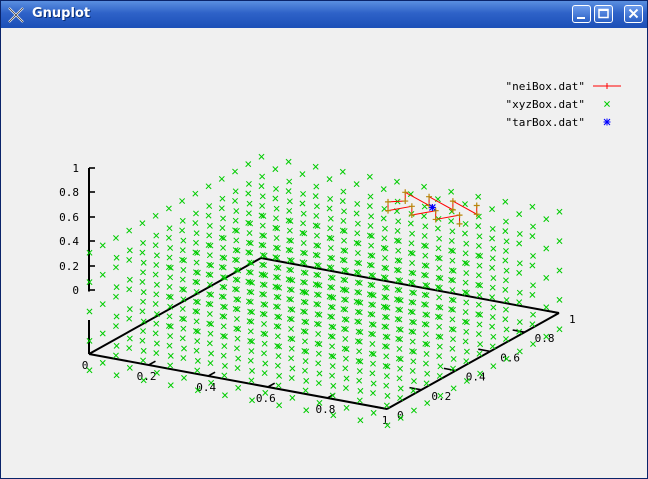 The image size is (648, 479). Describe the element at coordinates (432, 207) in the screenshot. I see `tarbox-series` at that location.